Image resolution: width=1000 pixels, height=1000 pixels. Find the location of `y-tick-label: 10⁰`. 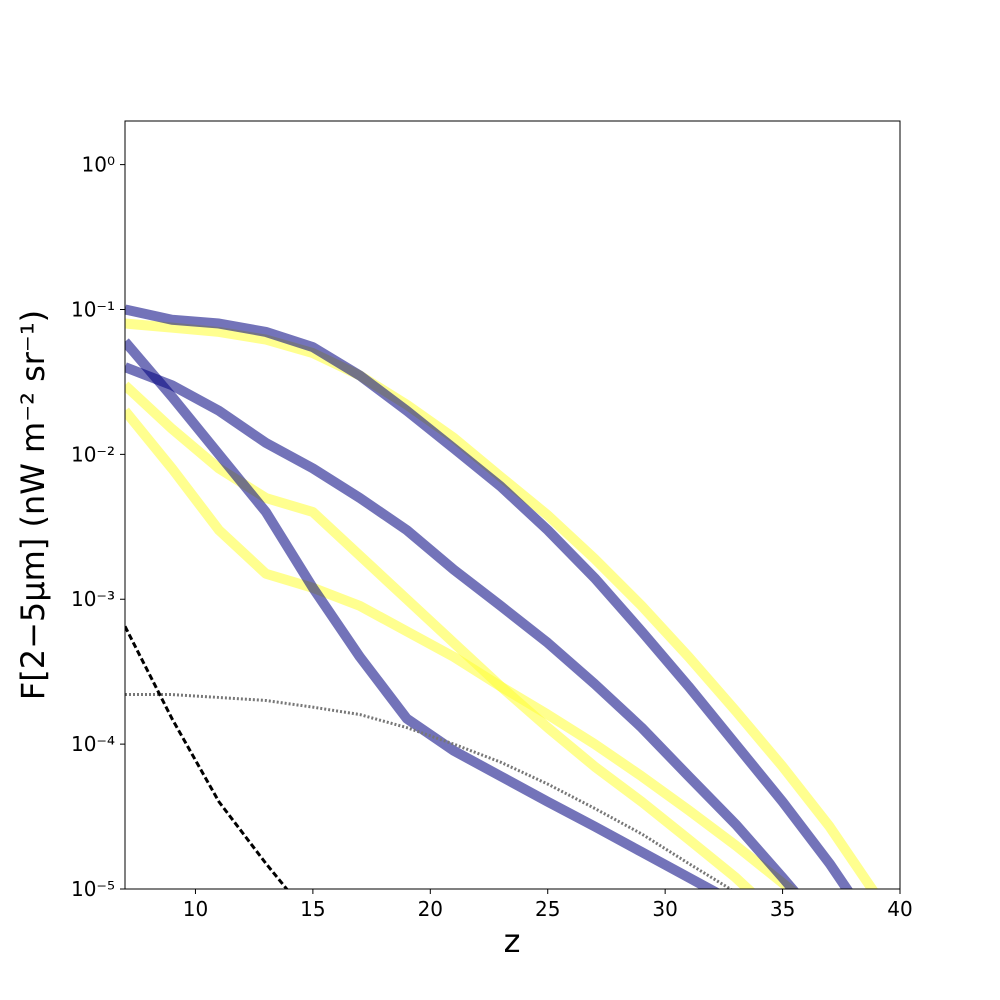

y-tick-label: 10⁰ is located at coordinates (98, 165).